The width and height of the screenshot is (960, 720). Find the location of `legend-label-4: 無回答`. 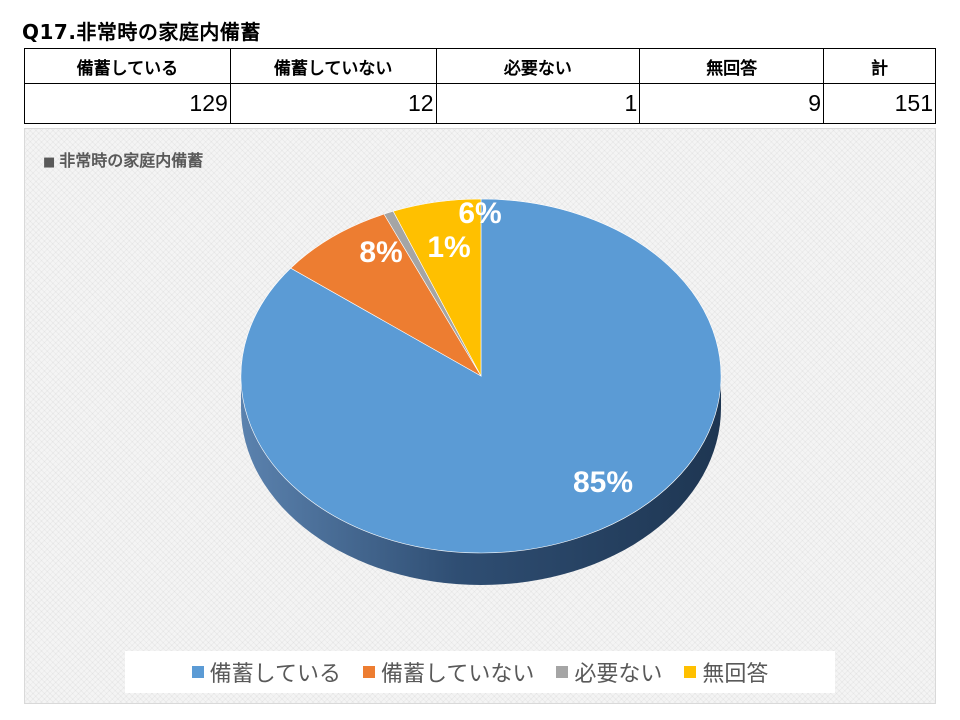

legend-label-4: 無回答 is located at coordinates (735, 674).